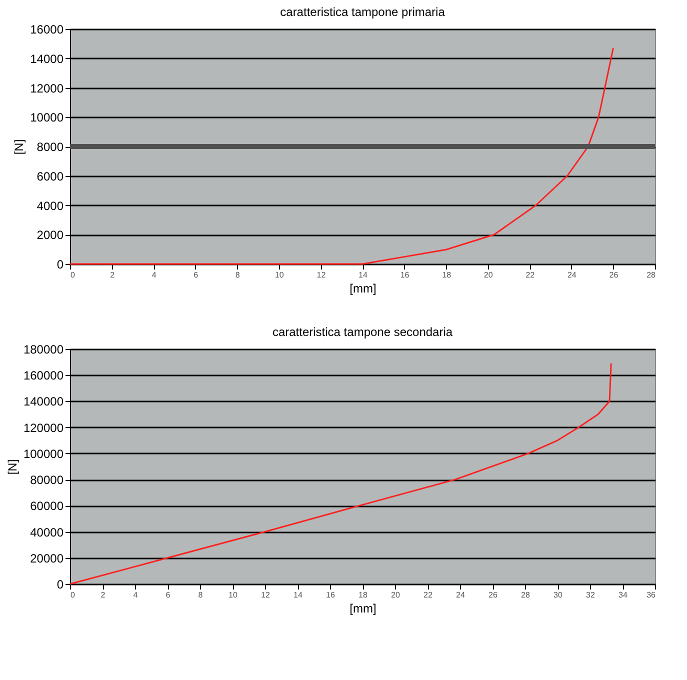 This screenshot has height=680, width=687. Describe the element at coordinates (558, 595) in the screenshot. I see `x-tick-label: 30` at that location.